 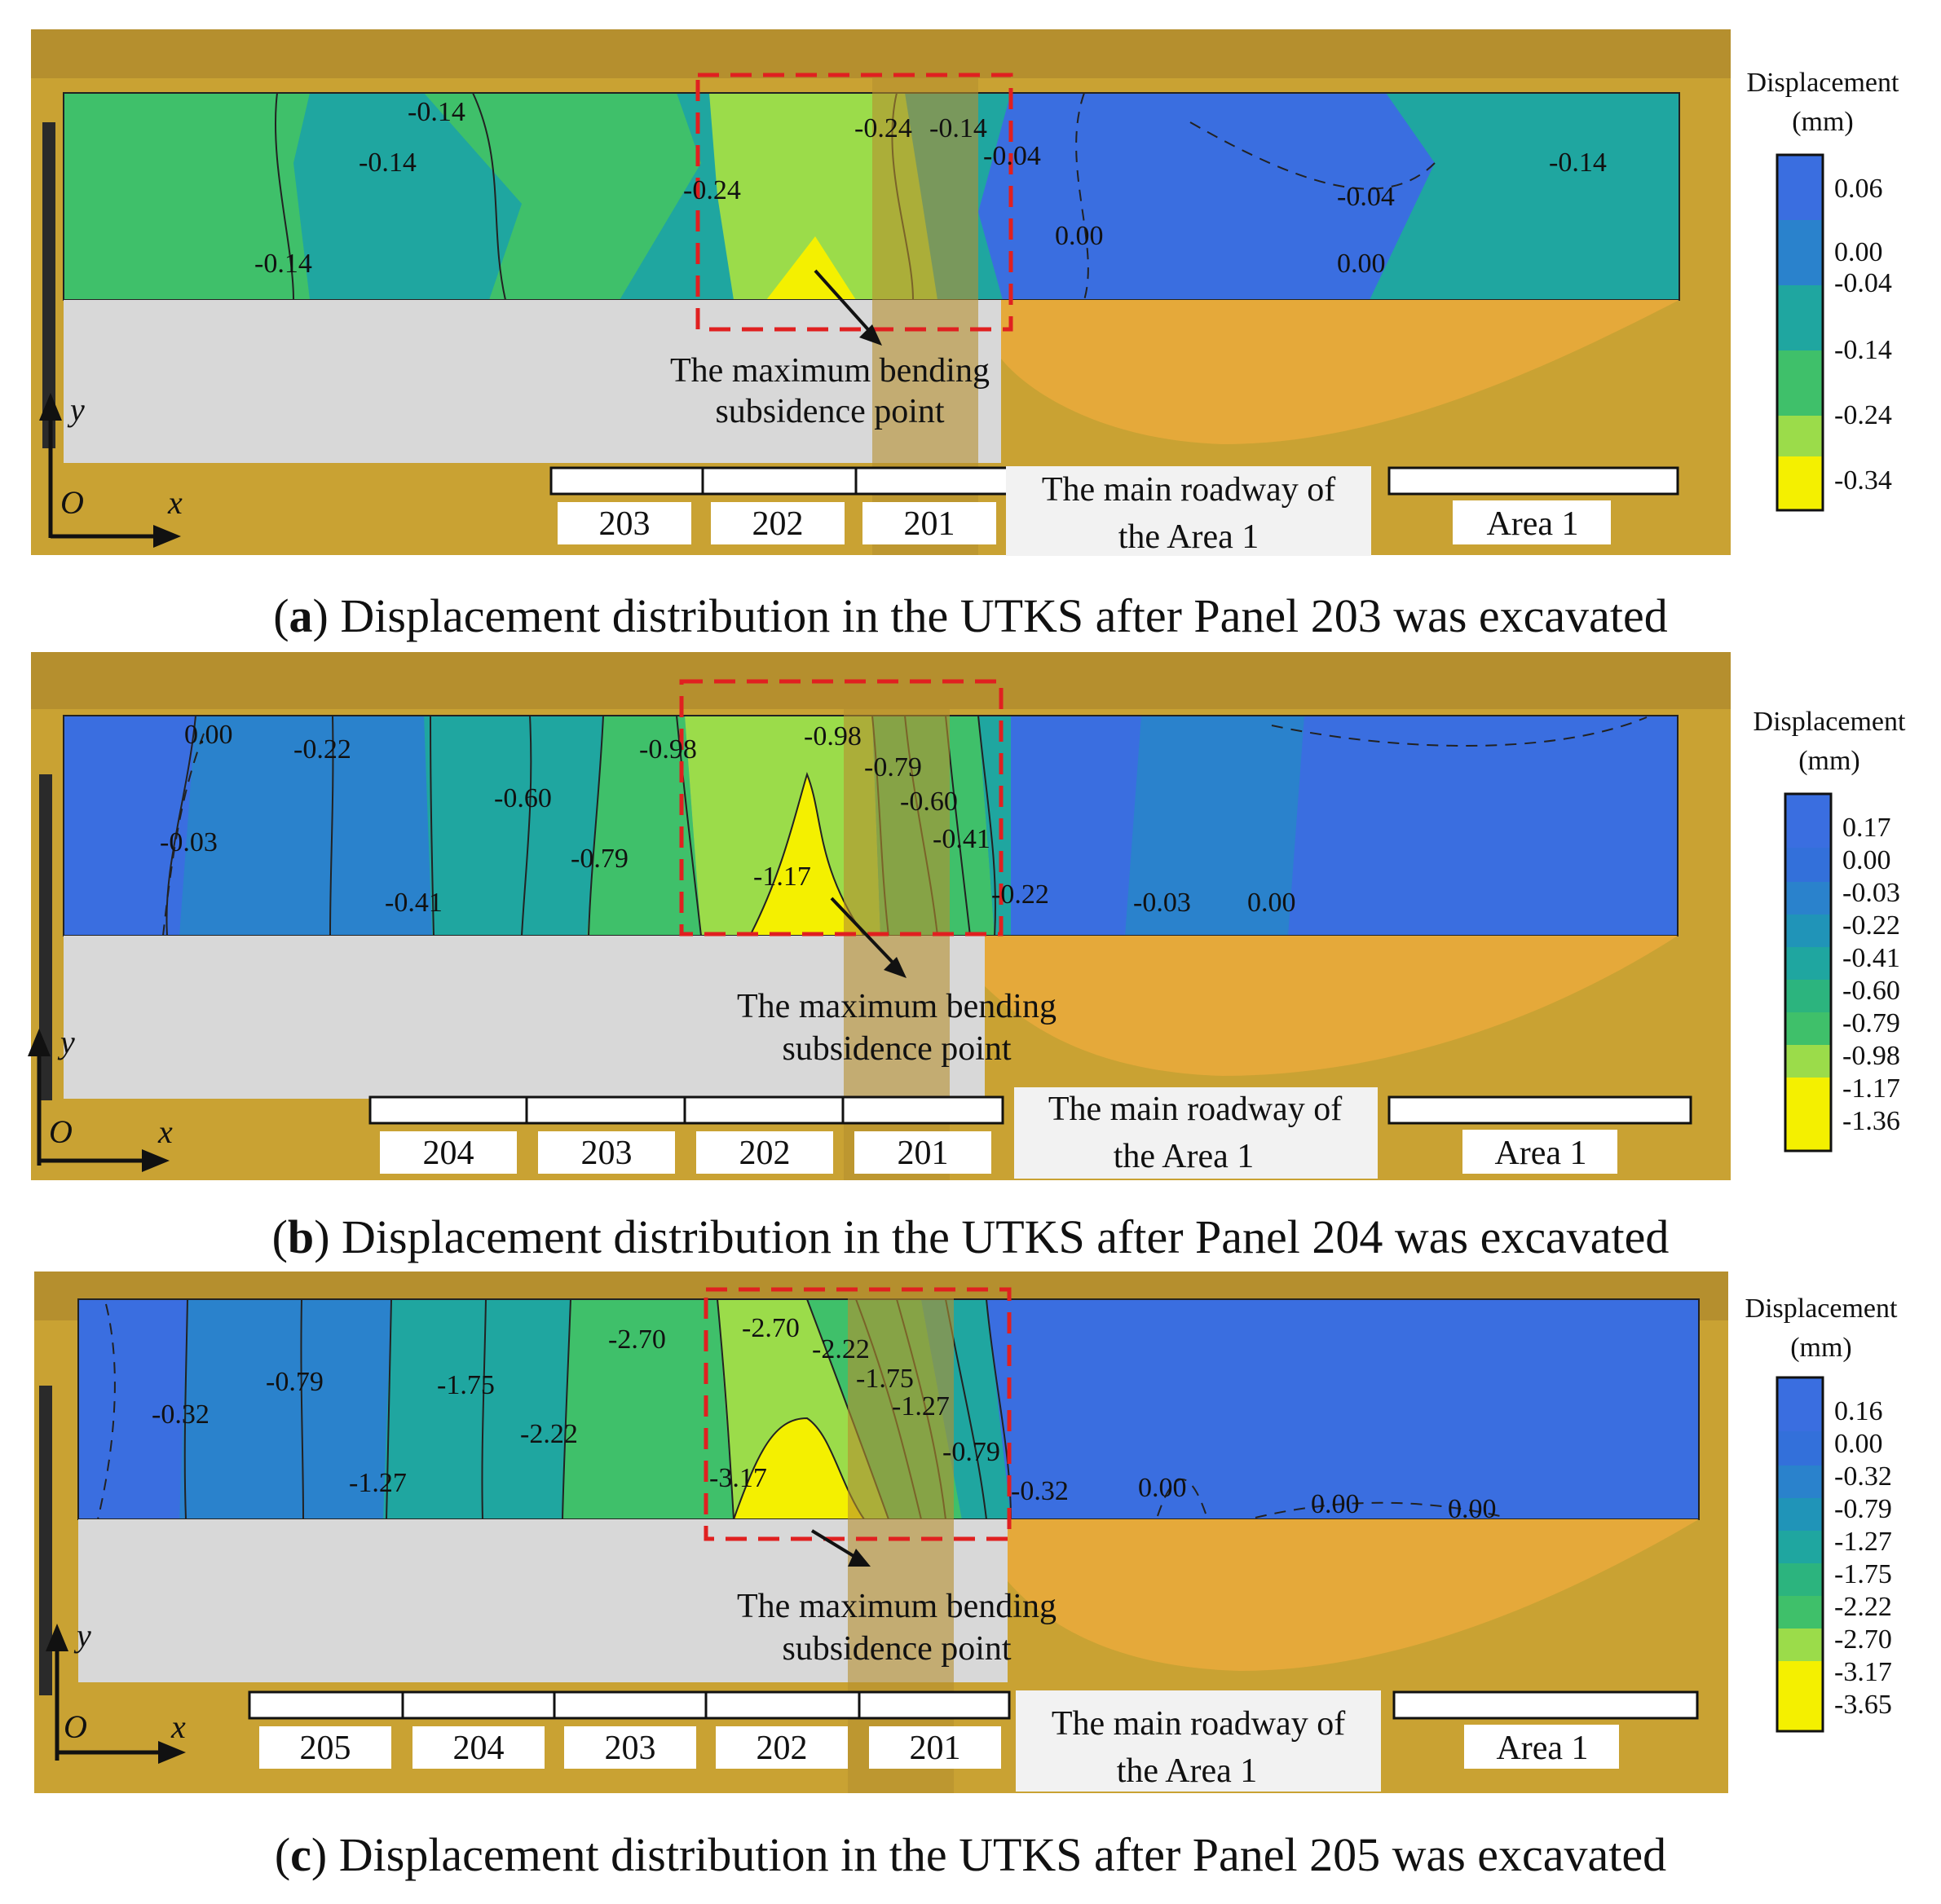 What do you see at coordinates (1871, 926) in the screenshot?
I see `panel-b-legend-value: -0.22` at bounding box center [1871, 926].